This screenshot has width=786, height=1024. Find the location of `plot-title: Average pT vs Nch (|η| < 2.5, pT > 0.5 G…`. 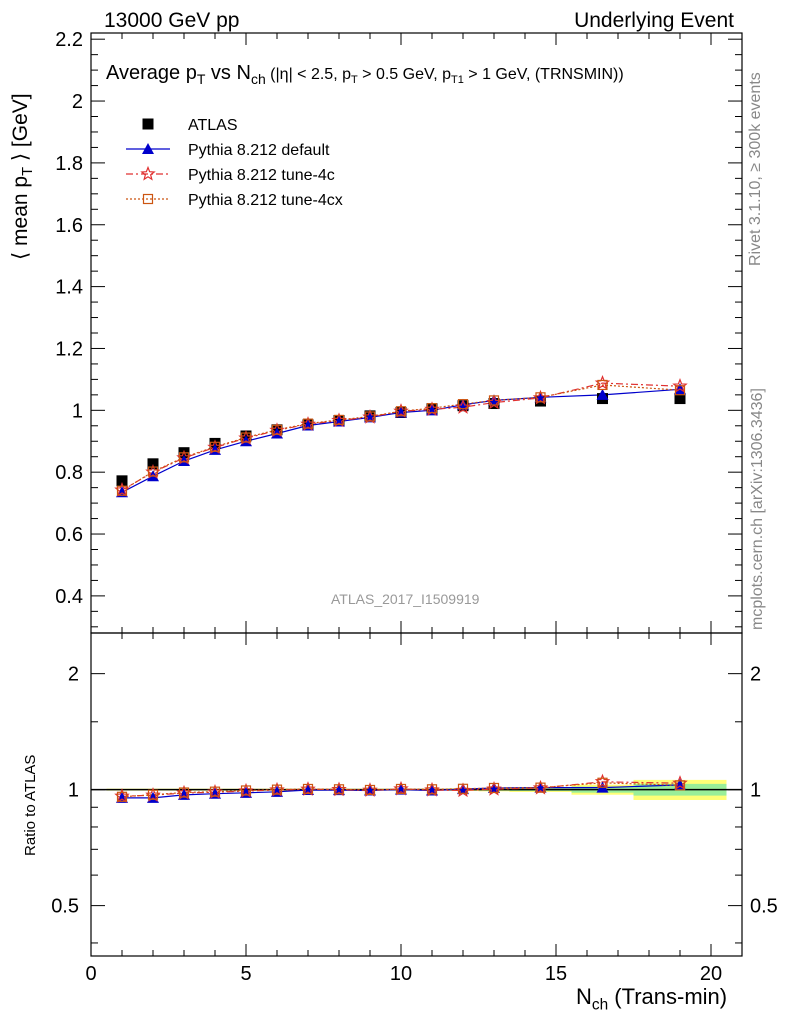

plot-title: Average pT vs Nch (|η| < 2.5, pT > 0.5 G… is located at coordinates (365, 74).